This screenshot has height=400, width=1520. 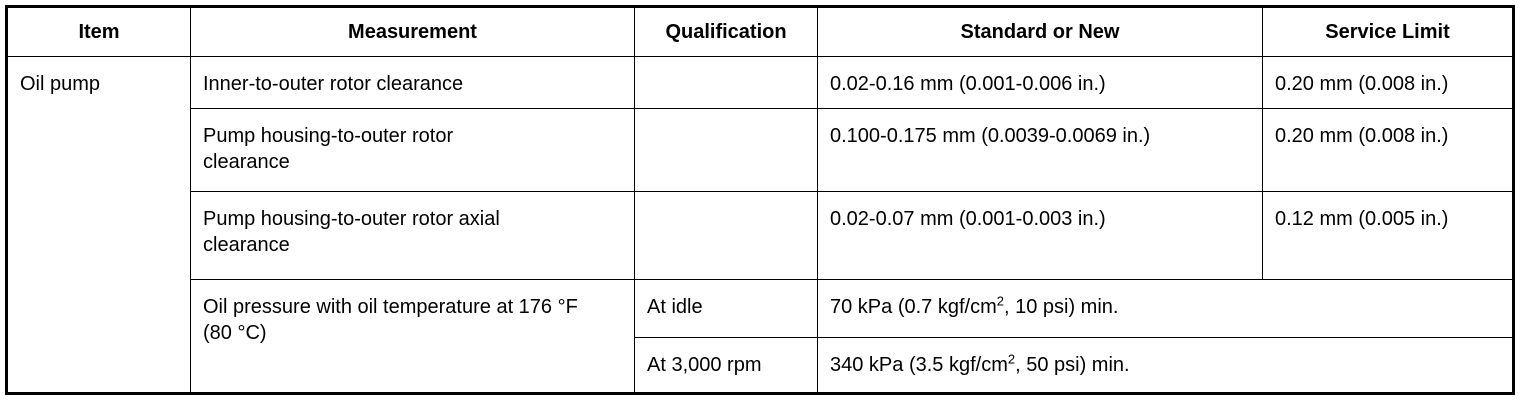 I want to click on header-standard: Standard or New, so click(x=1040, y=31).